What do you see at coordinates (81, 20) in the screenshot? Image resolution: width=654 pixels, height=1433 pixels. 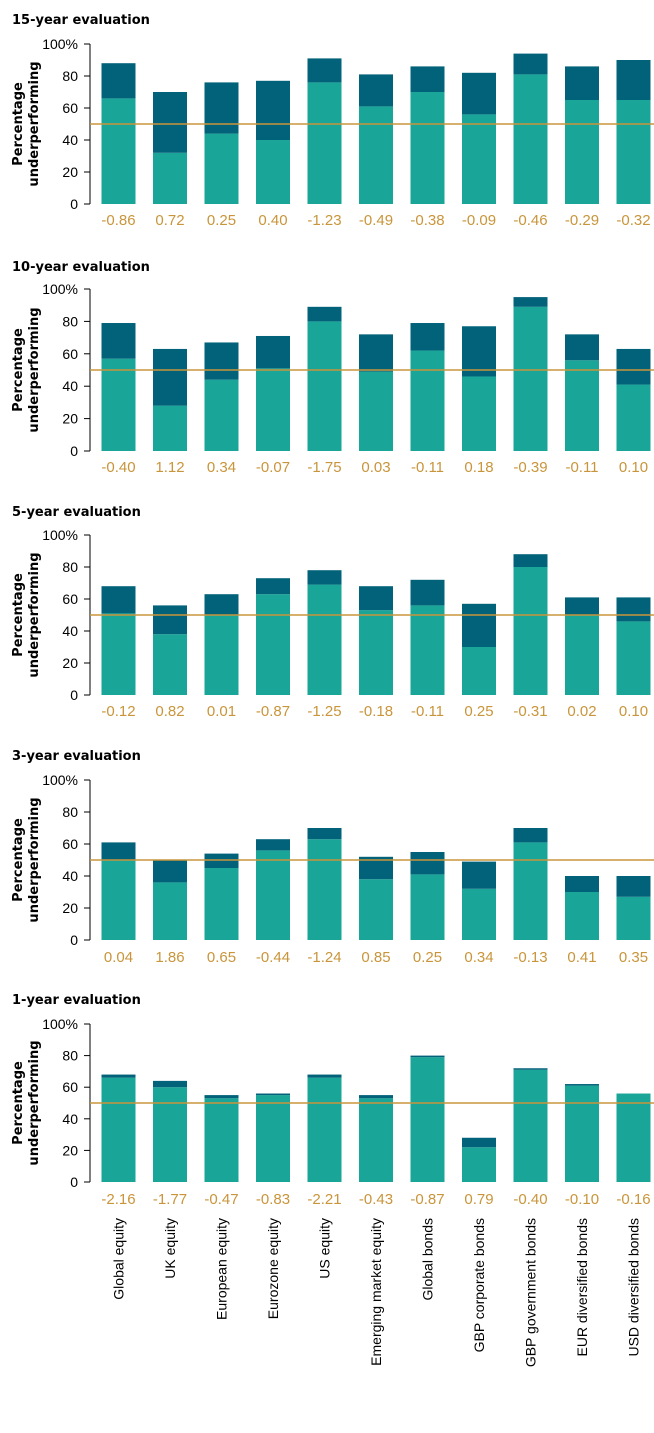 I see `panel-title: 15-year evaluation` at bounding box center [81, 20].